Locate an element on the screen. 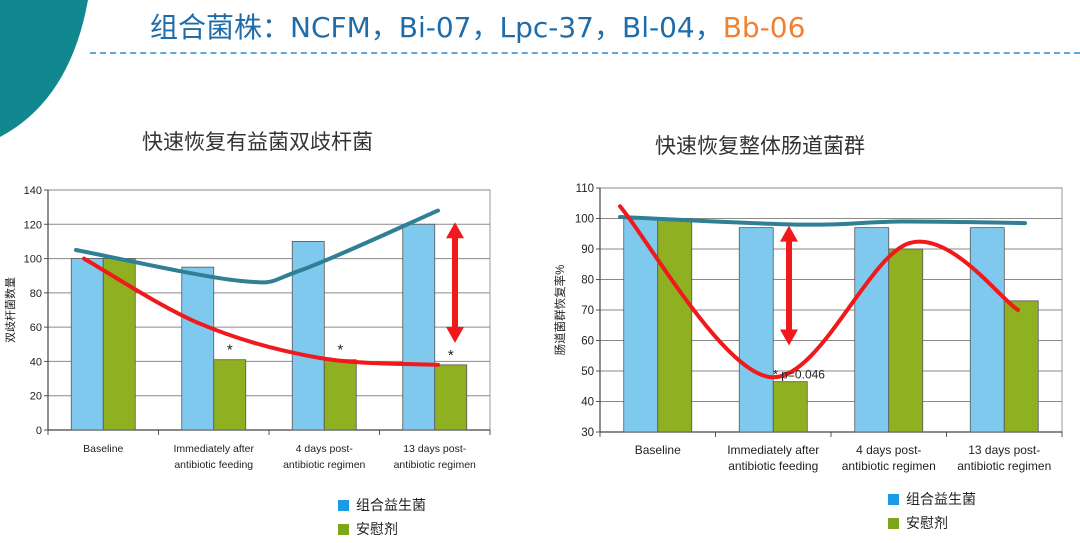 This screenshot has height=543, width=1080. y-tick-label: 110 is located at coordinates (585, 189).